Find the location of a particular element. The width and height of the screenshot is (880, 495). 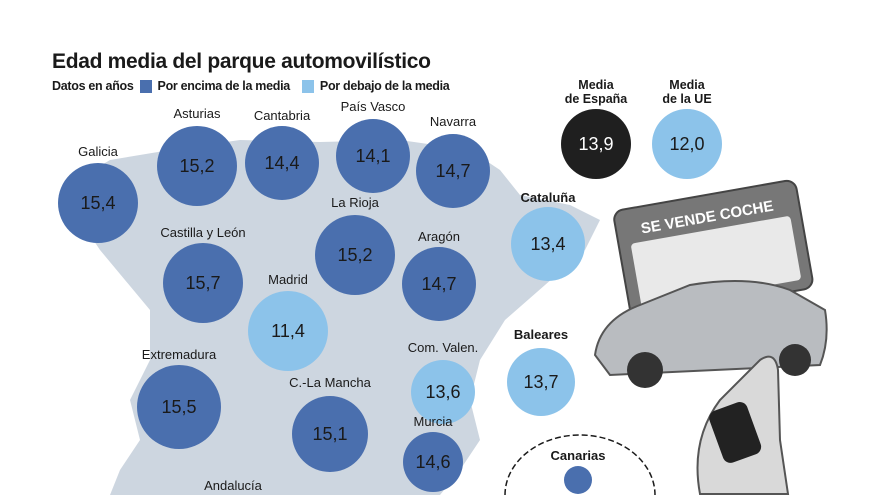

region-catalun-a: 13,4 Cataluña is located at coordinates (548, 235).